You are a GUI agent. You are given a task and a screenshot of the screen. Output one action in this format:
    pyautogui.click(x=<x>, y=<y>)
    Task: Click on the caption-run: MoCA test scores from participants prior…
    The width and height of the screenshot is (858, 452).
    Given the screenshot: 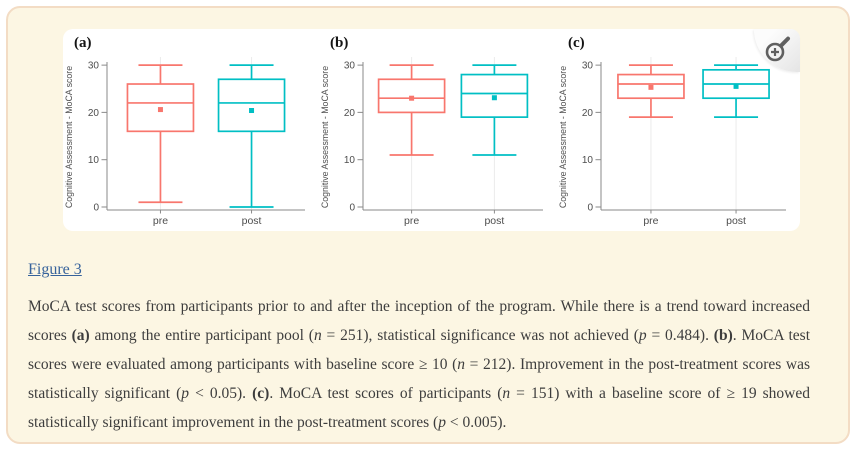 What is the action you would take?
    pyautogui.click(x=419, y=321)
    